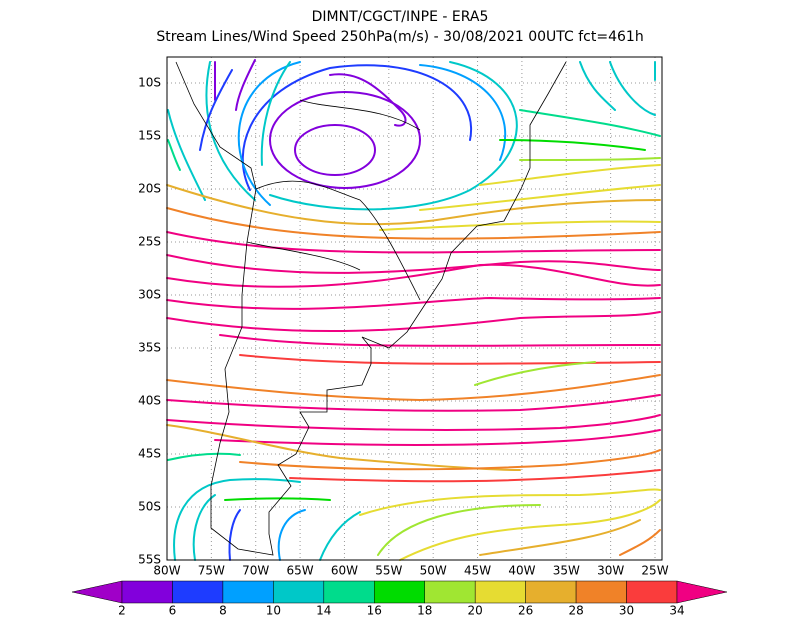 Image resolution: width=800 pixels, height=618 pixels. Describe the element at coordinates (149, 348) in the screenshot. I see `latitude-label: 35S` at that location.